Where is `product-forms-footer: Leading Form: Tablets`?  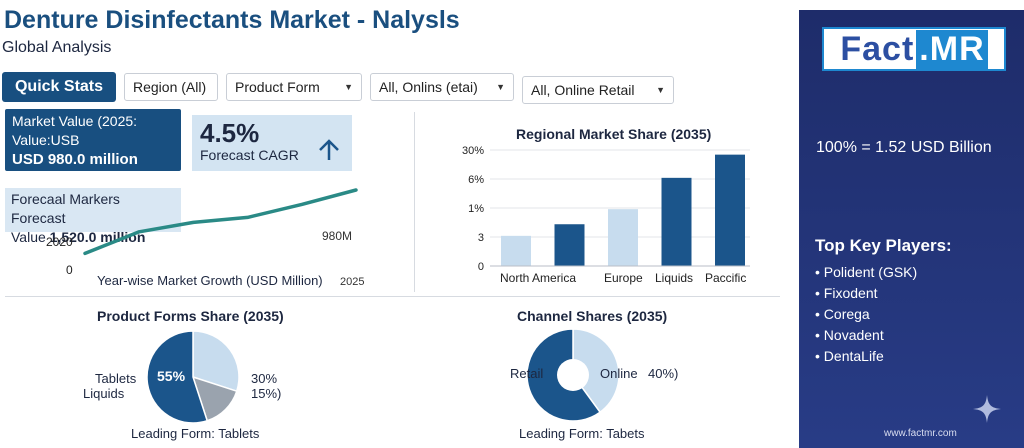 product-forms-footer: Leading Form: Tablets is located at coordinates (195, 433).